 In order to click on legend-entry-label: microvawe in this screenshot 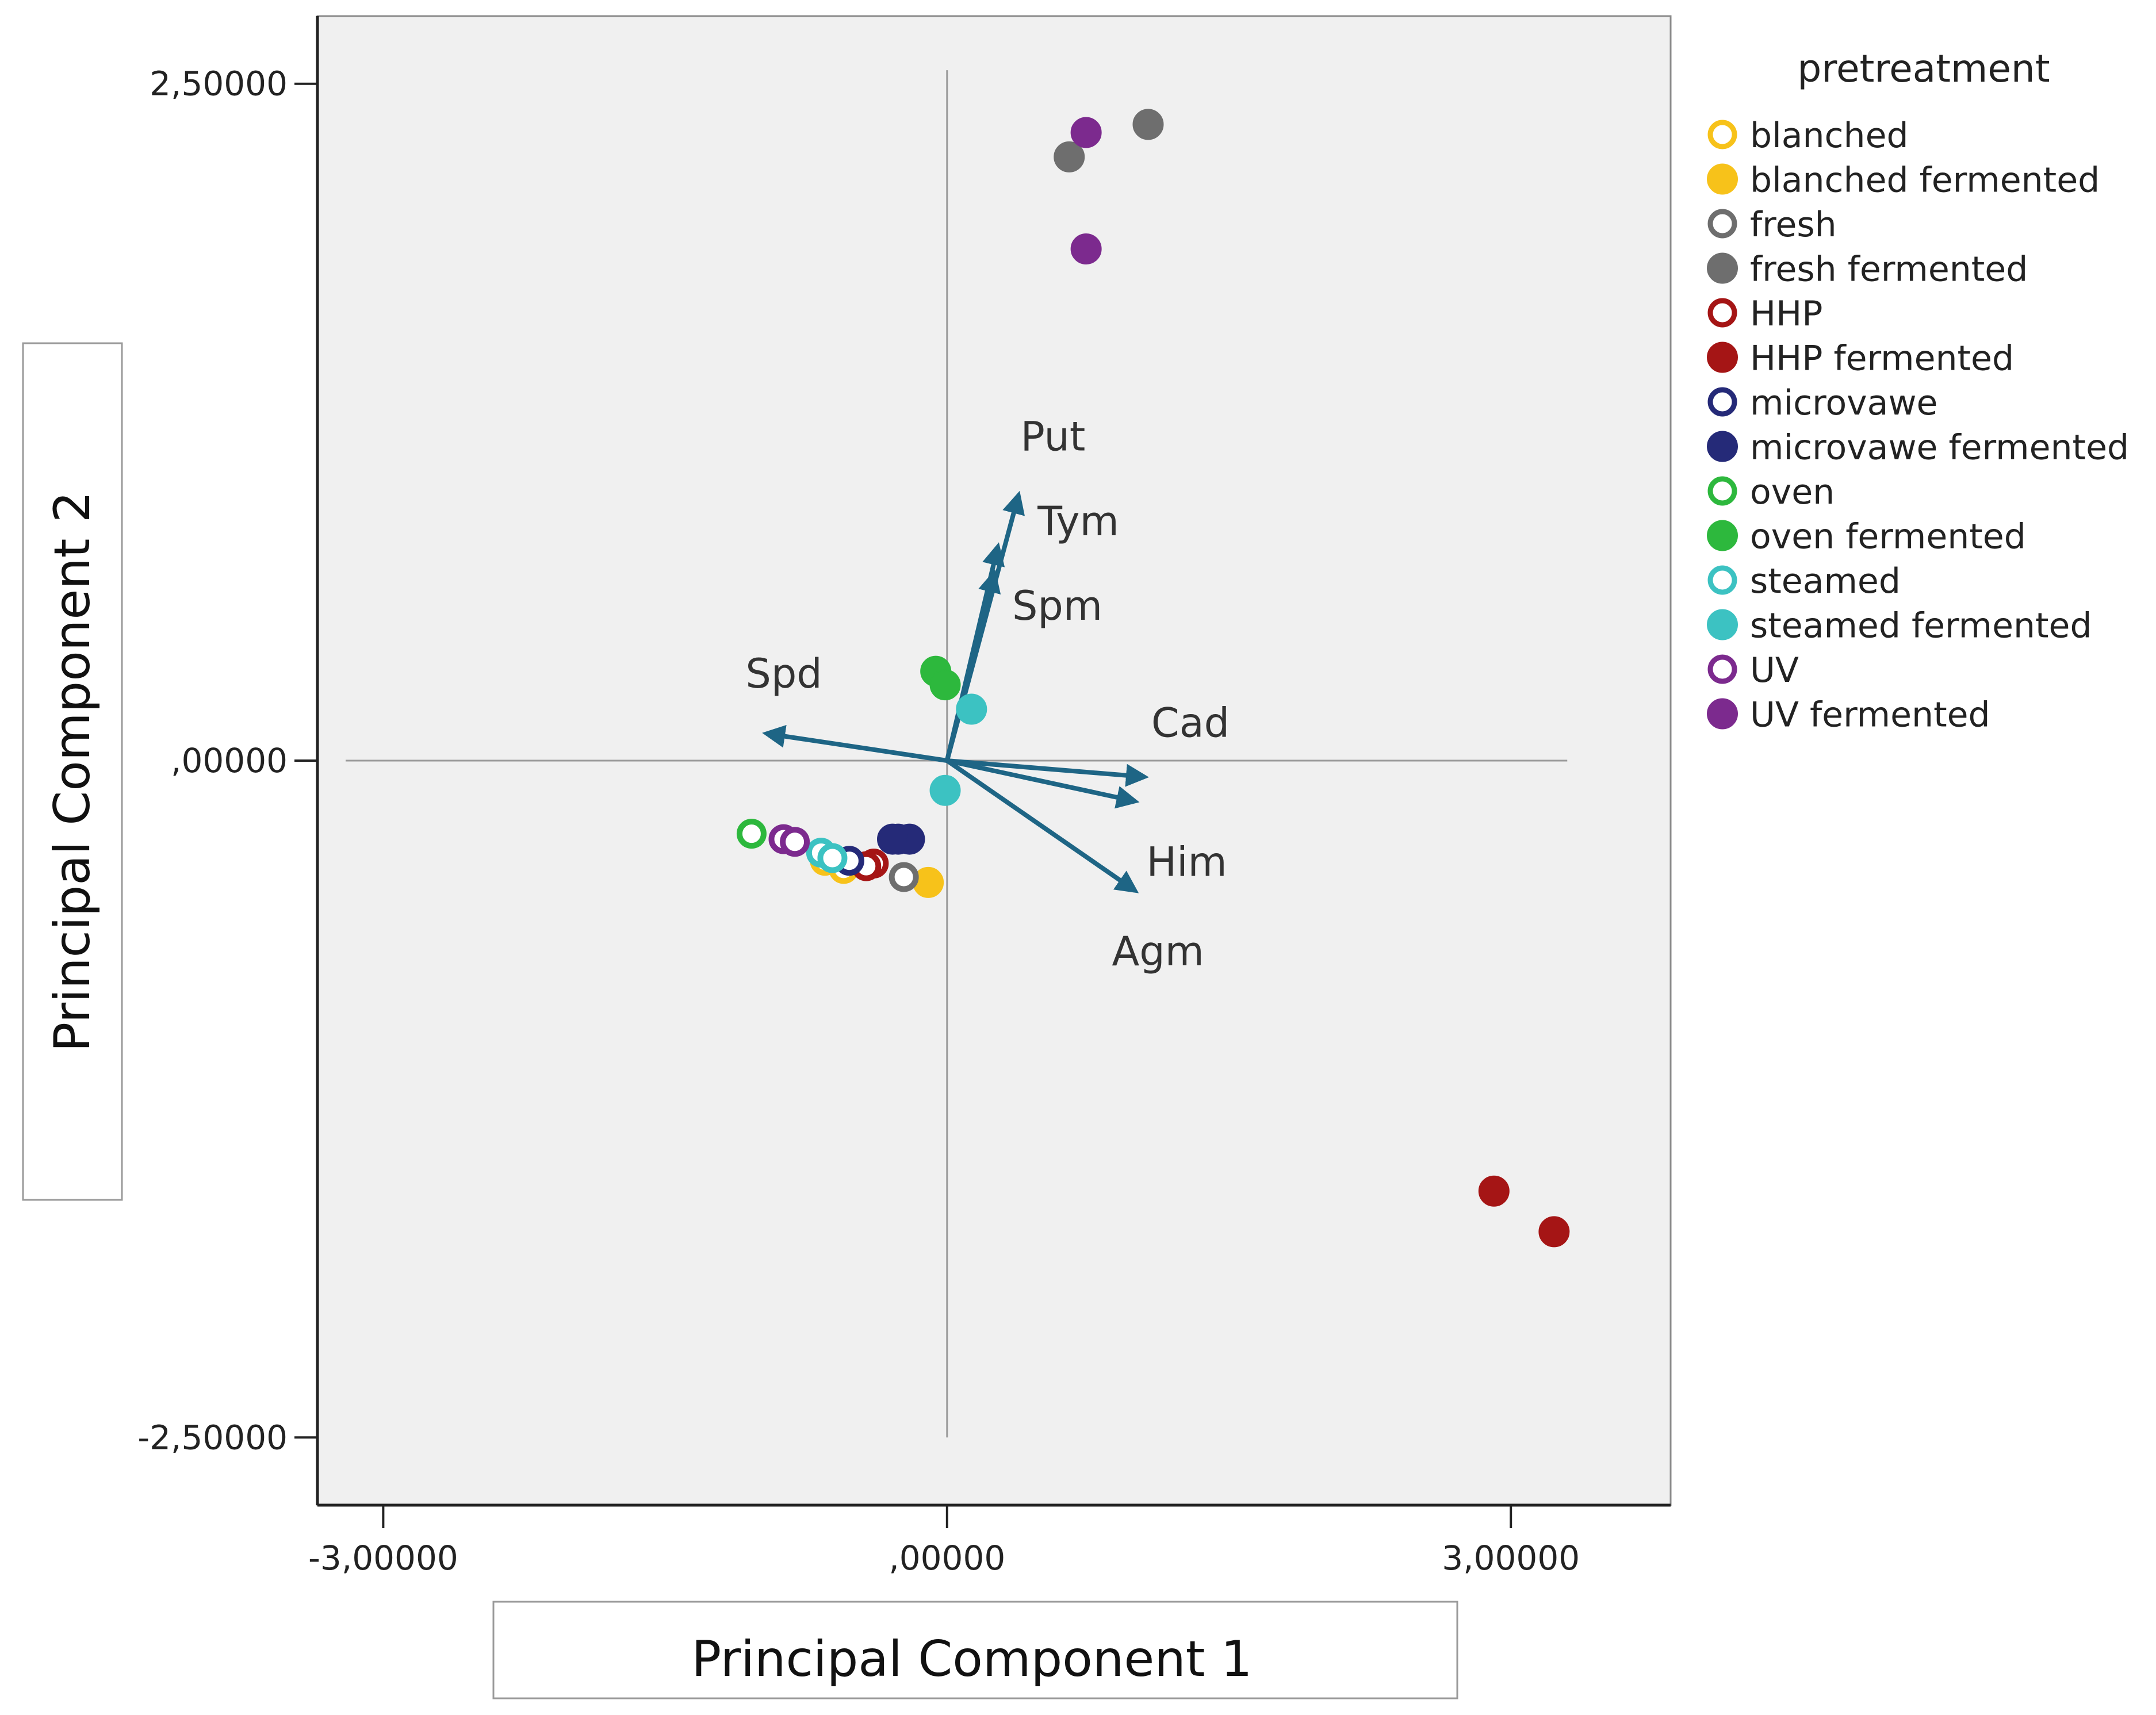, I will do `click(1843, 403)`.